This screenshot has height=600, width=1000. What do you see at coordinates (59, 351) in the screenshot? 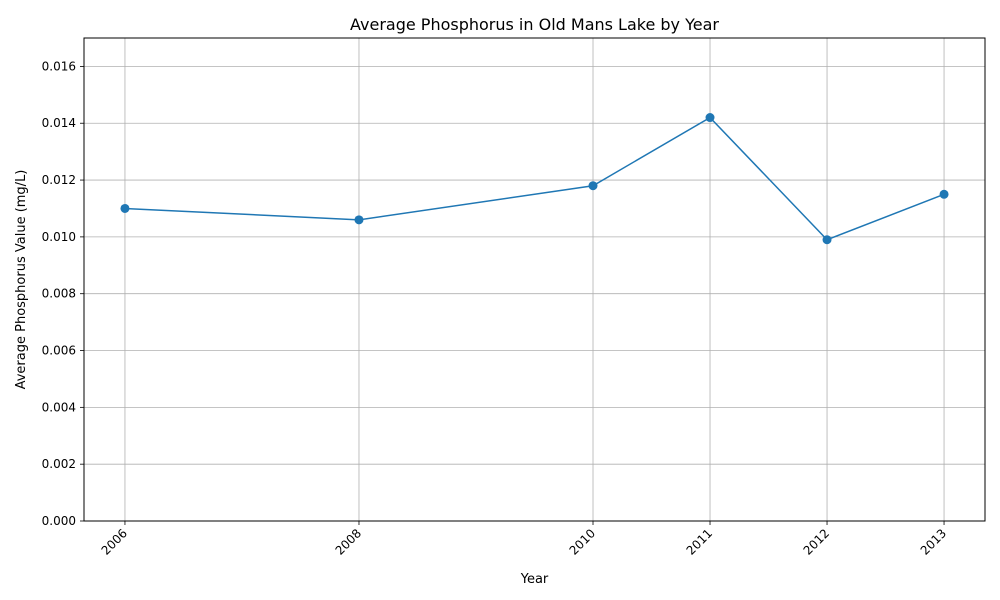
I see `y-tick-label: 0.006` at bounding box center [59, 351].